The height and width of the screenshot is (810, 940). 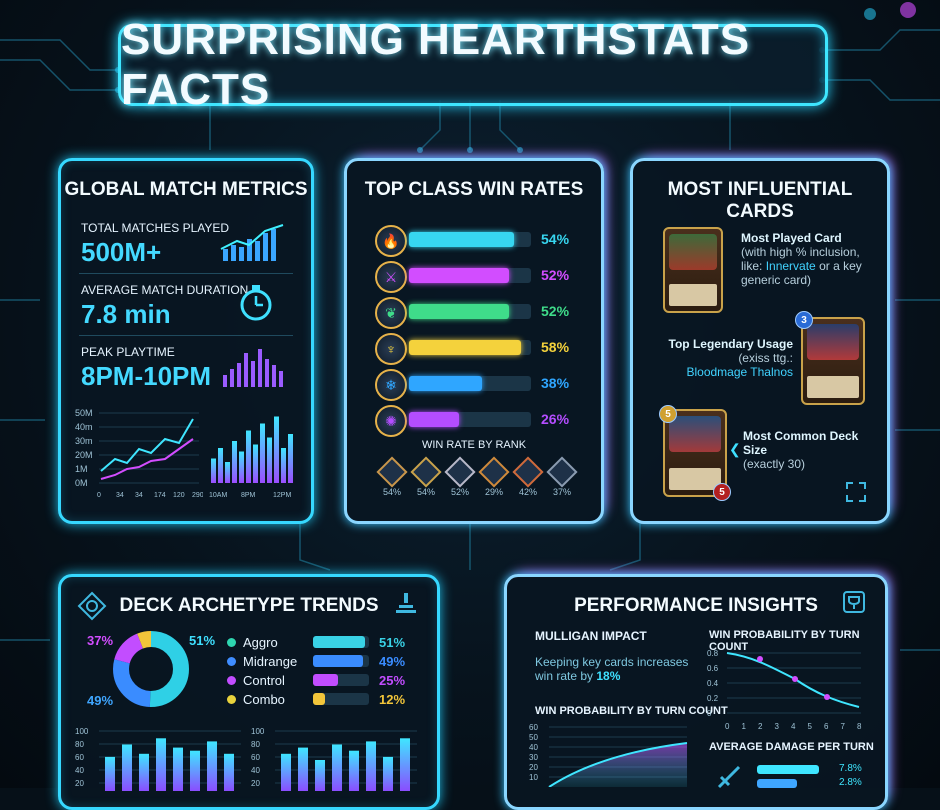 What do you see at coordinates (392, 661) in the screenshot?
I see `archetype-pct: 49%` at bounding box center [392, 661].